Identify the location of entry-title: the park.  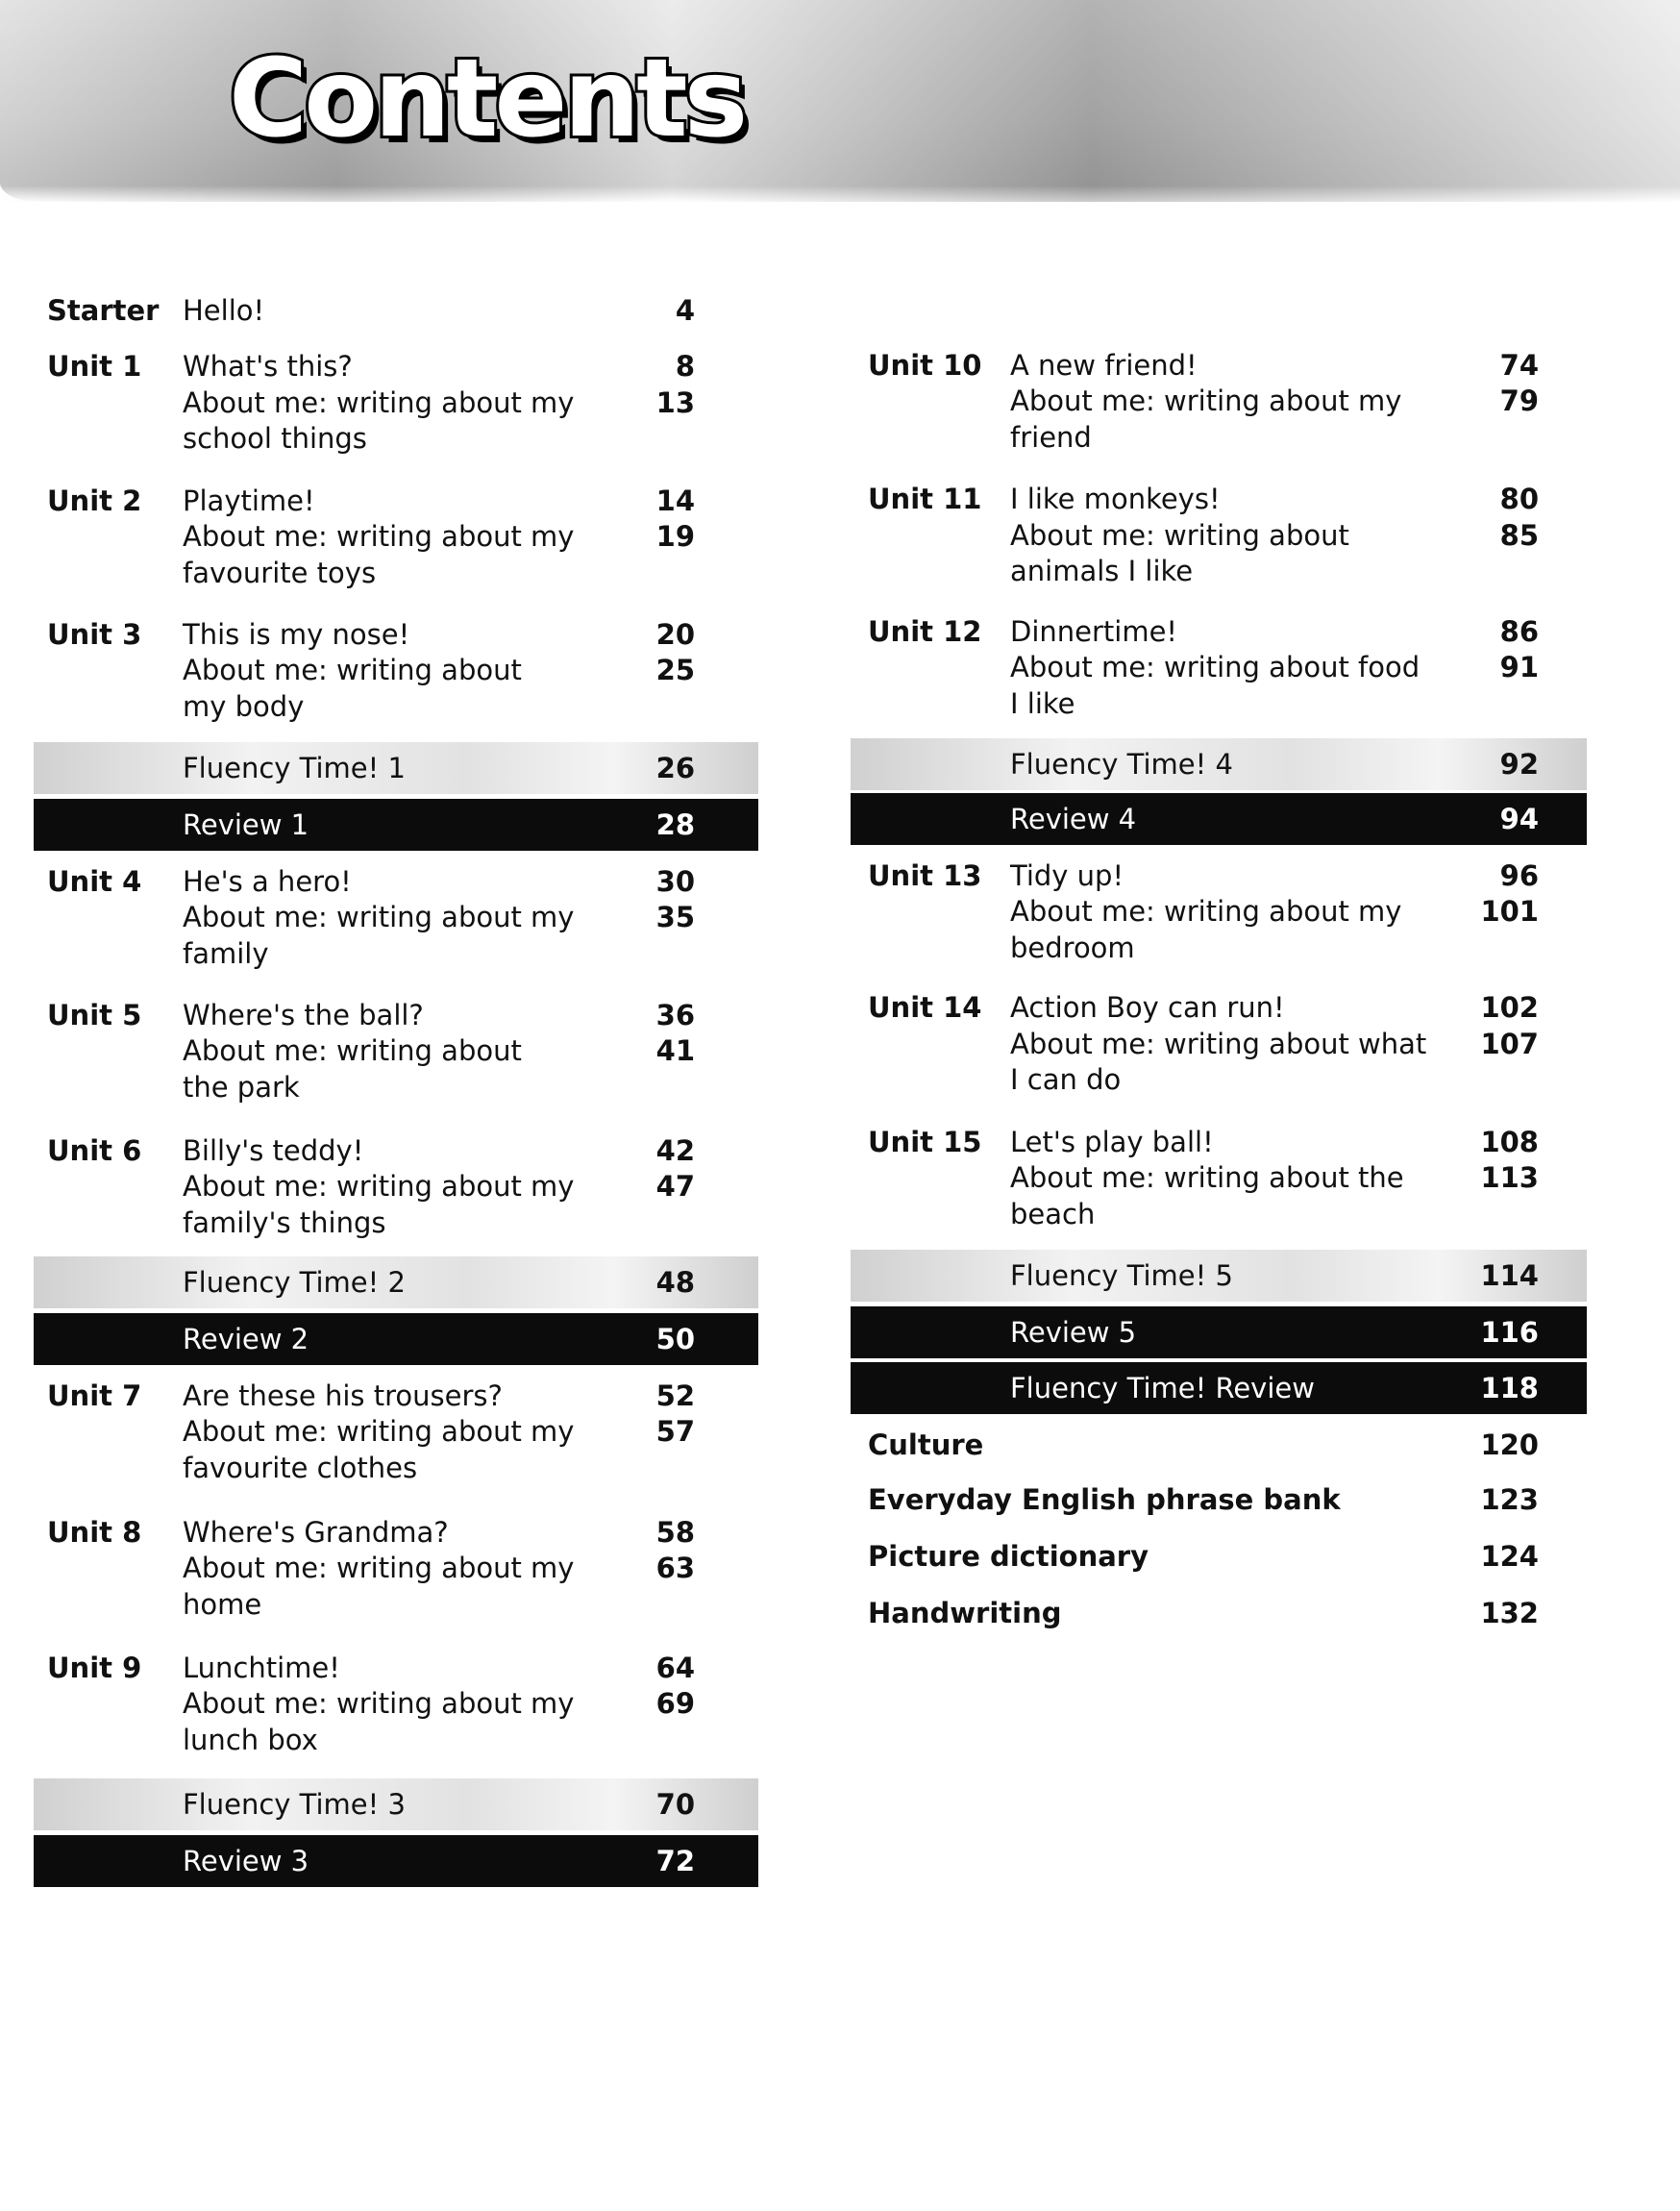
(241, 1087).